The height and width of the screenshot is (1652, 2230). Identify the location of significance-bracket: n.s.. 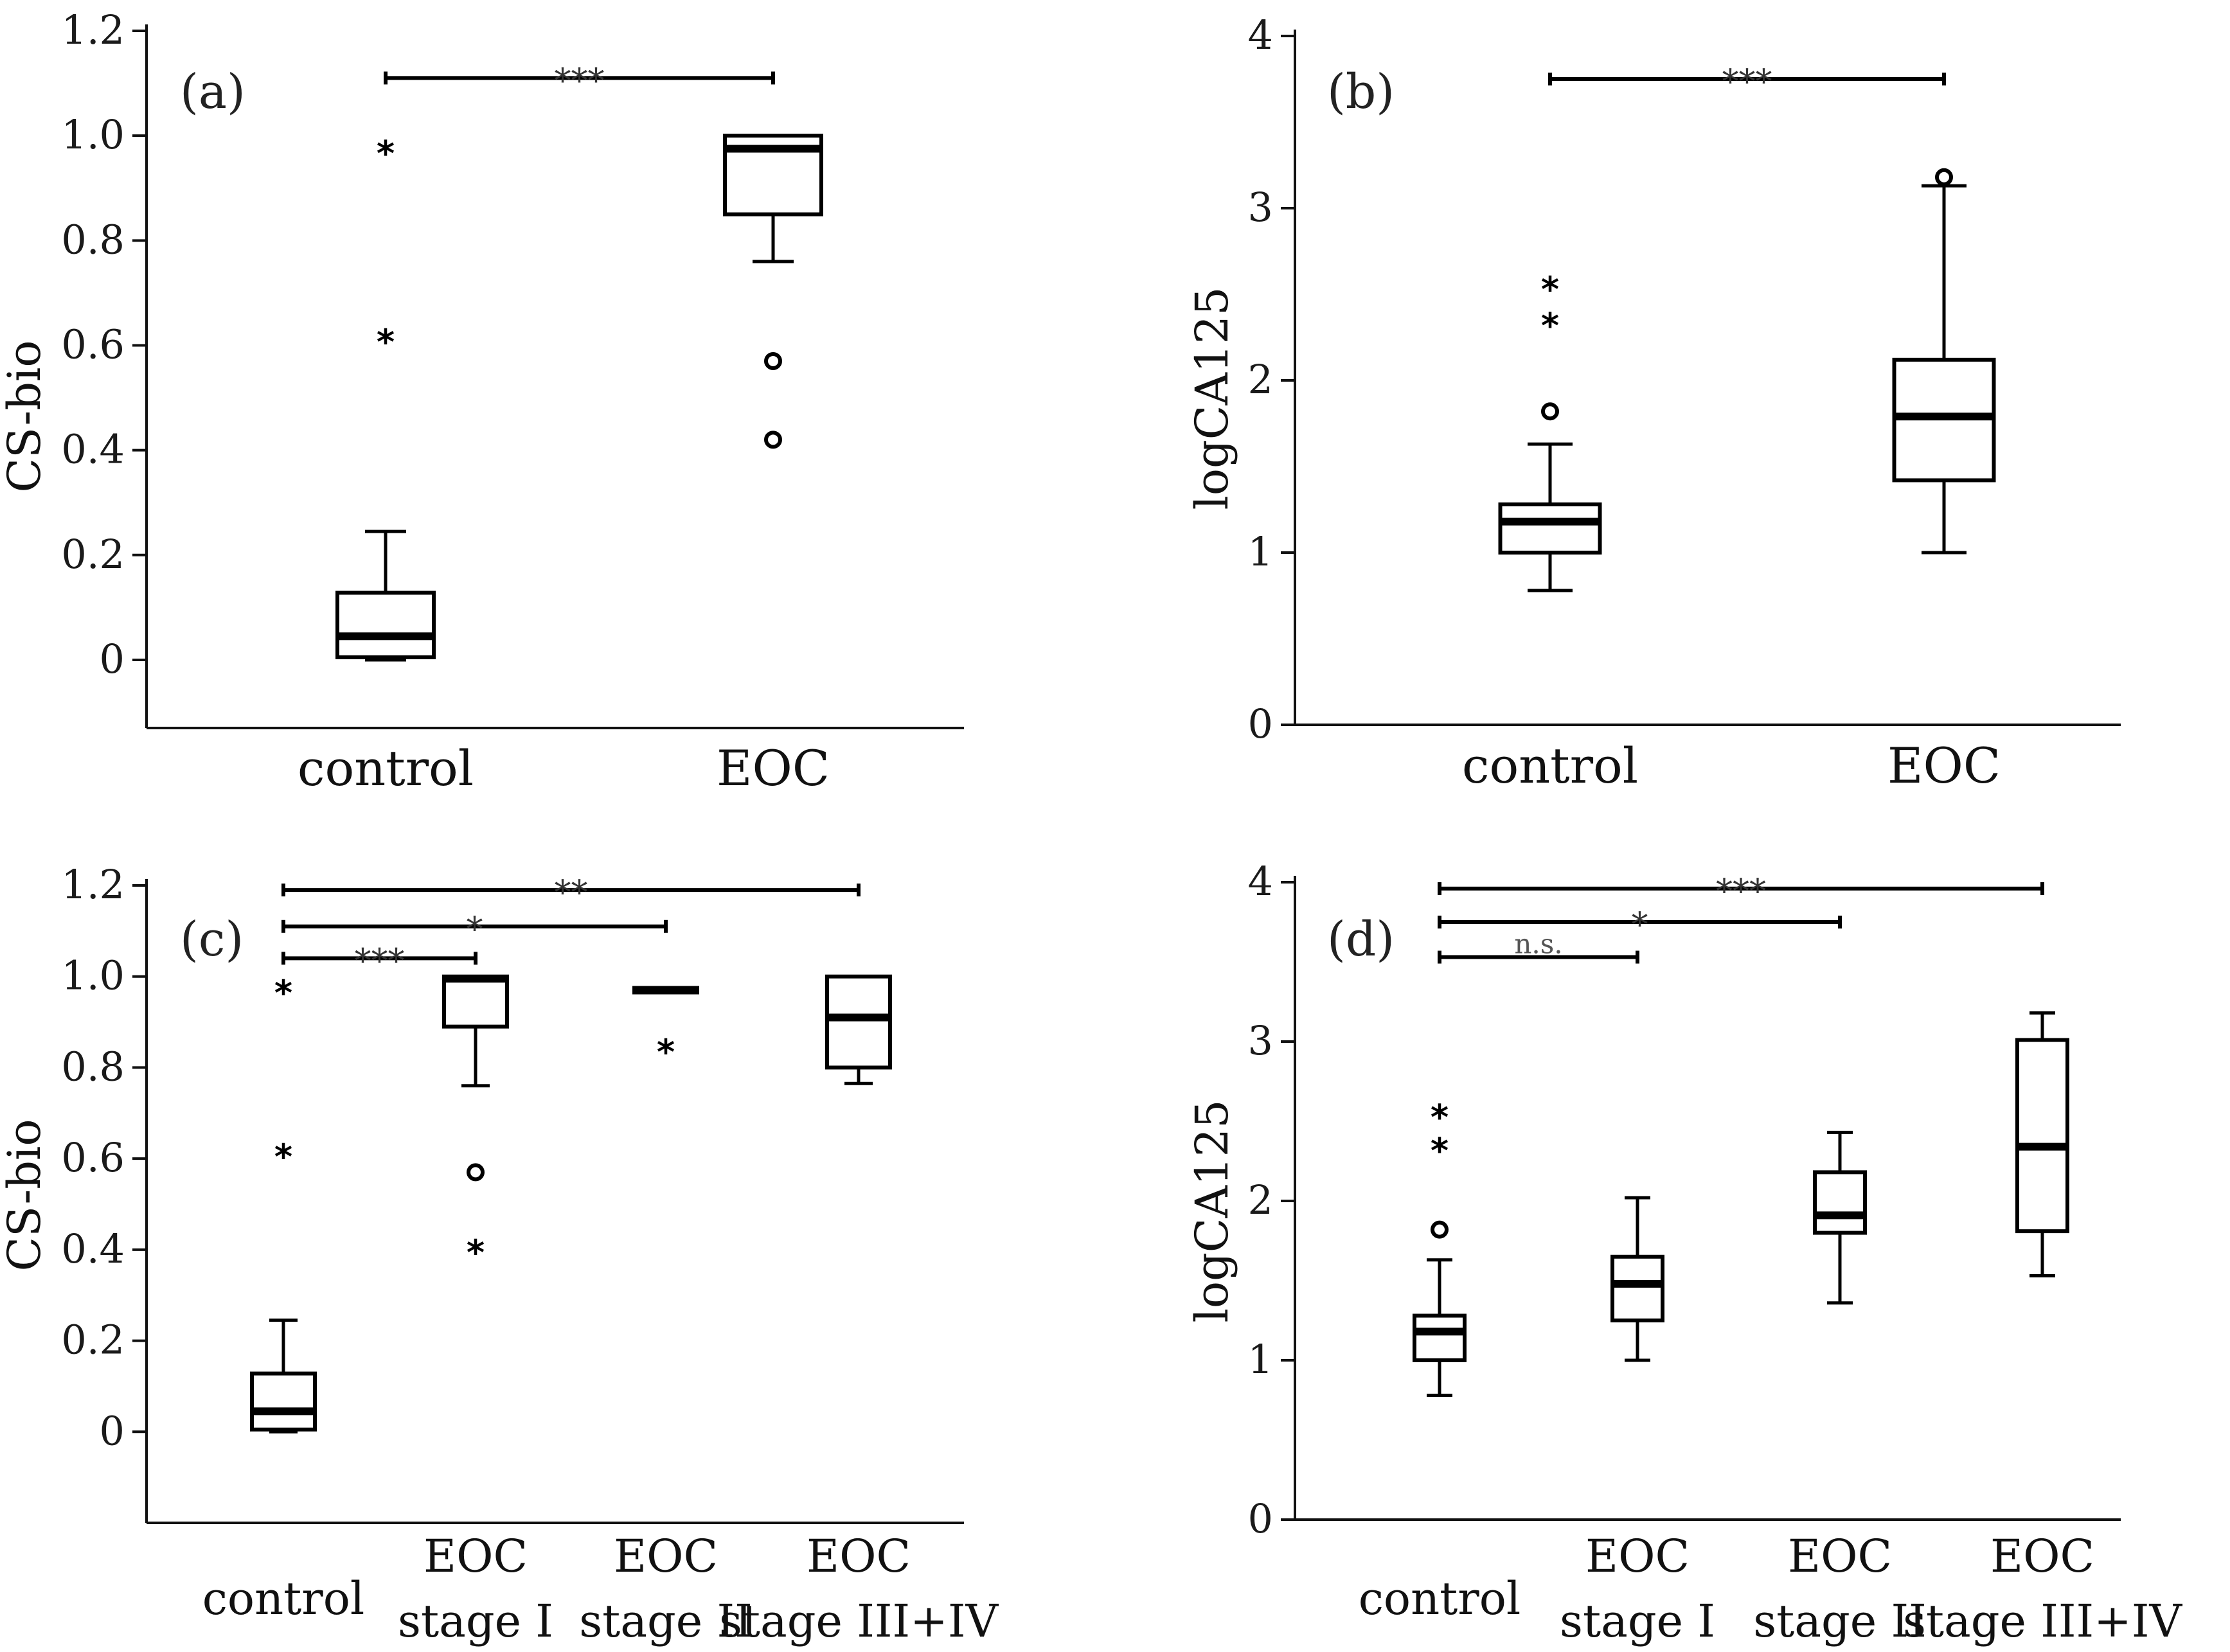
(1538, 946).